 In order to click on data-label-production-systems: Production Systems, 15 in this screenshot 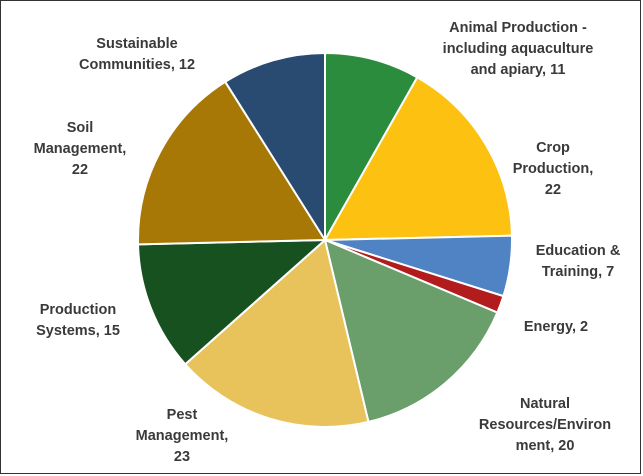, I will do `click(78, 320)`.